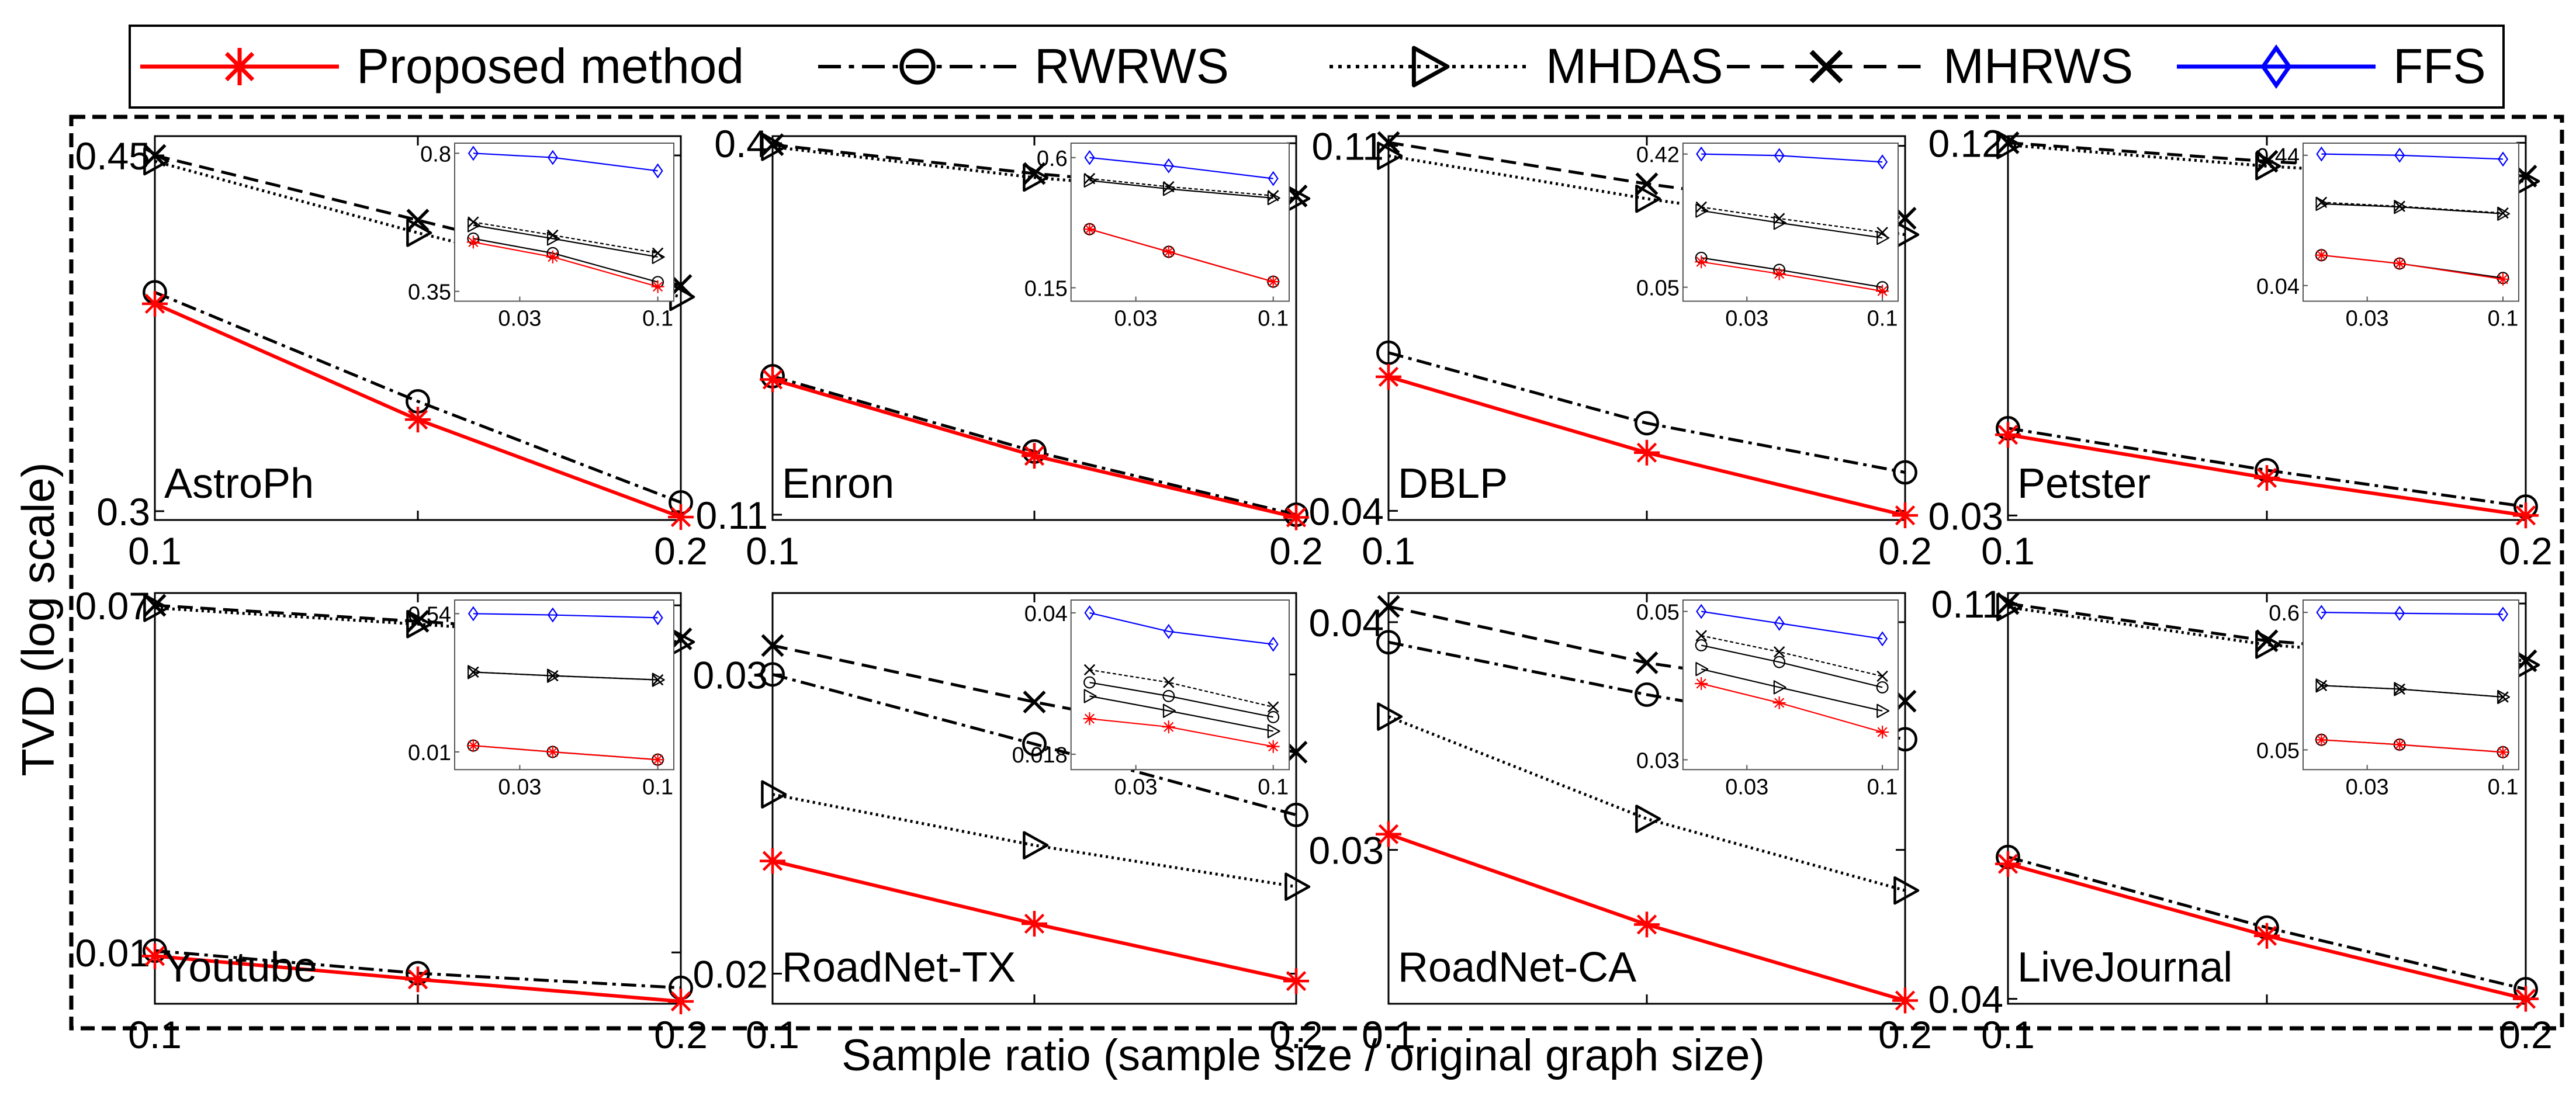  What do you see at coordinates (1348, 146) in the screenshot?
I see `y-tick-label: 0.11` at bounding box center [1348, 146].